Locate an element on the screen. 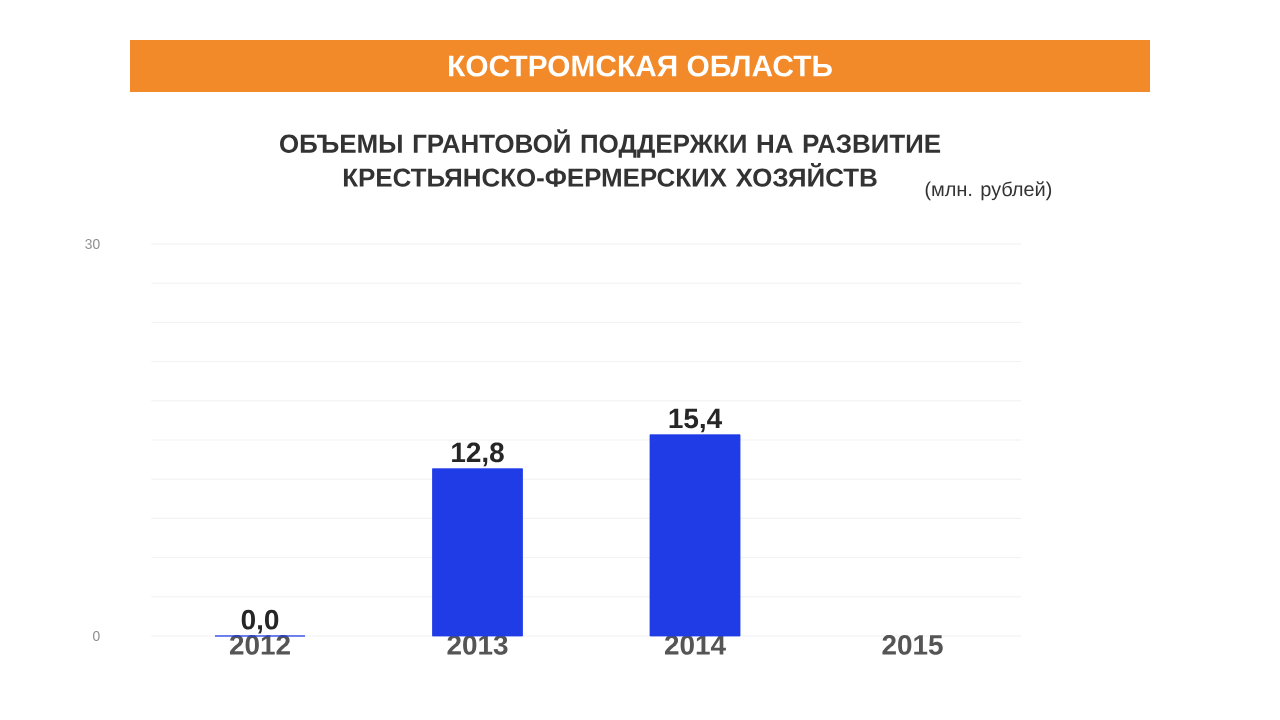 The image size is (1280, 720). x-tick-label: 2015 is located at coordinates (912, 645).